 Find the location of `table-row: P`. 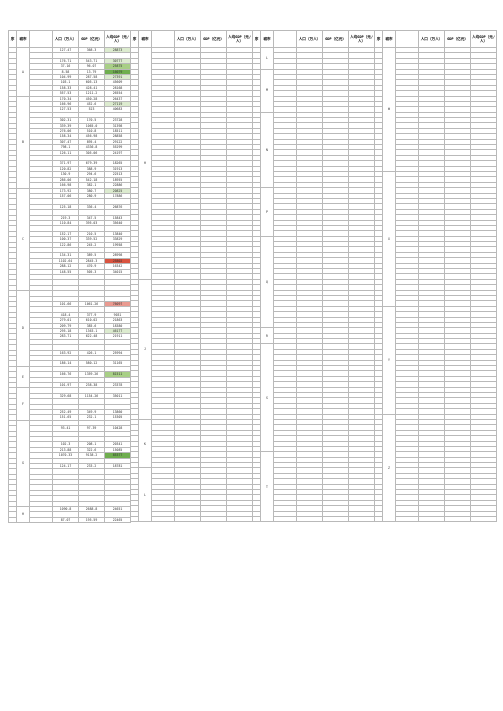

table-row: P is located at coordinates (313, 212).